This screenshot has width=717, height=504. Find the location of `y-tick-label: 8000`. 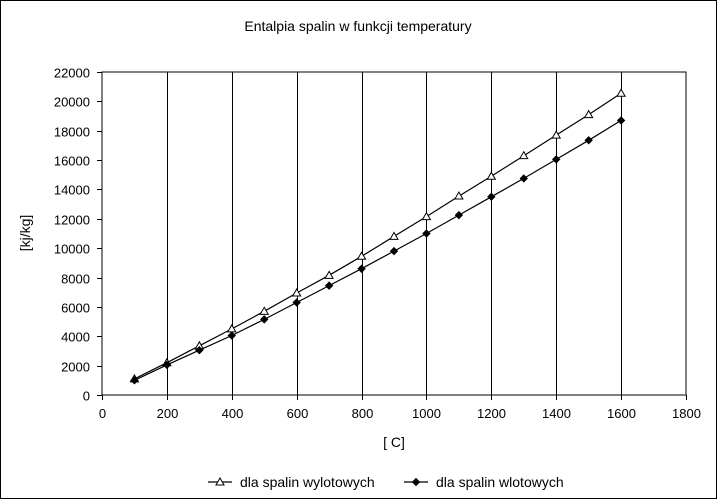

y-tick-label: 8000 is located at coordinates (75, 279).